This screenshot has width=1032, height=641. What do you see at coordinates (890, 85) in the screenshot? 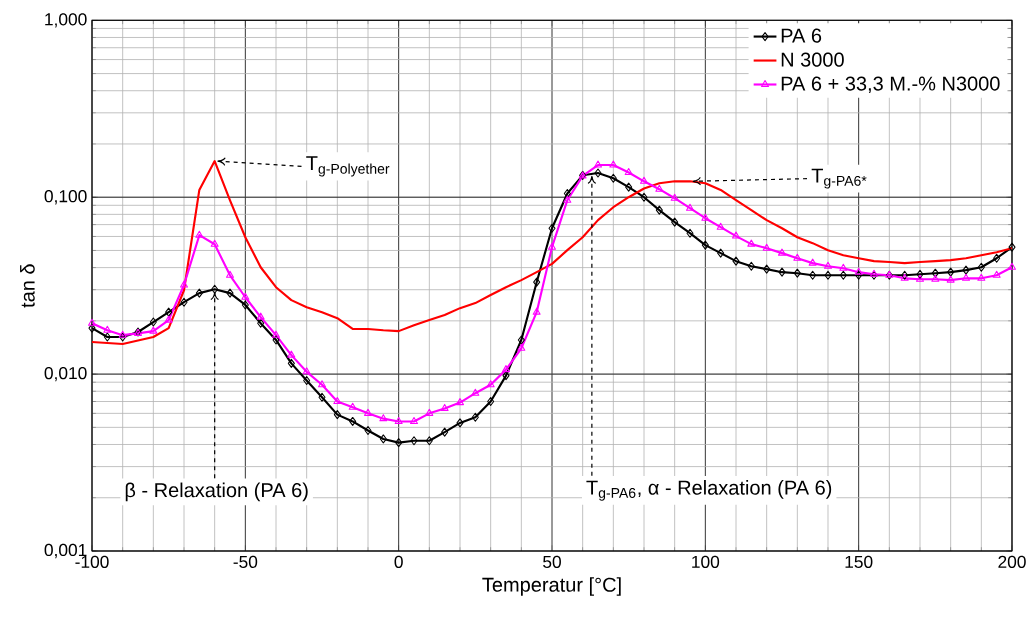
I see `legend-label: PA 6 + 33,3 M.-% N3000` at bounding box center [890, 85].